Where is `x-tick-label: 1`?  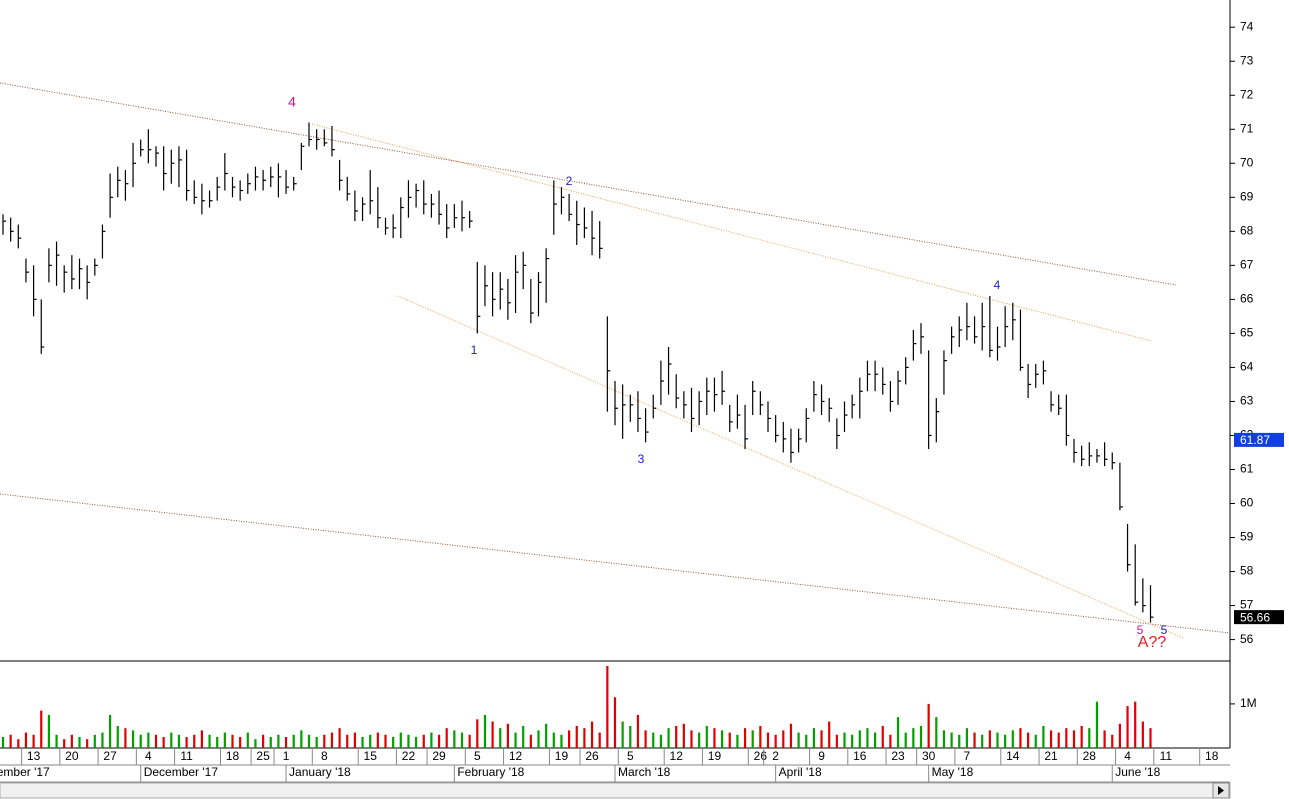
x-tick-label: 1 is located at coordinates (286, 756).